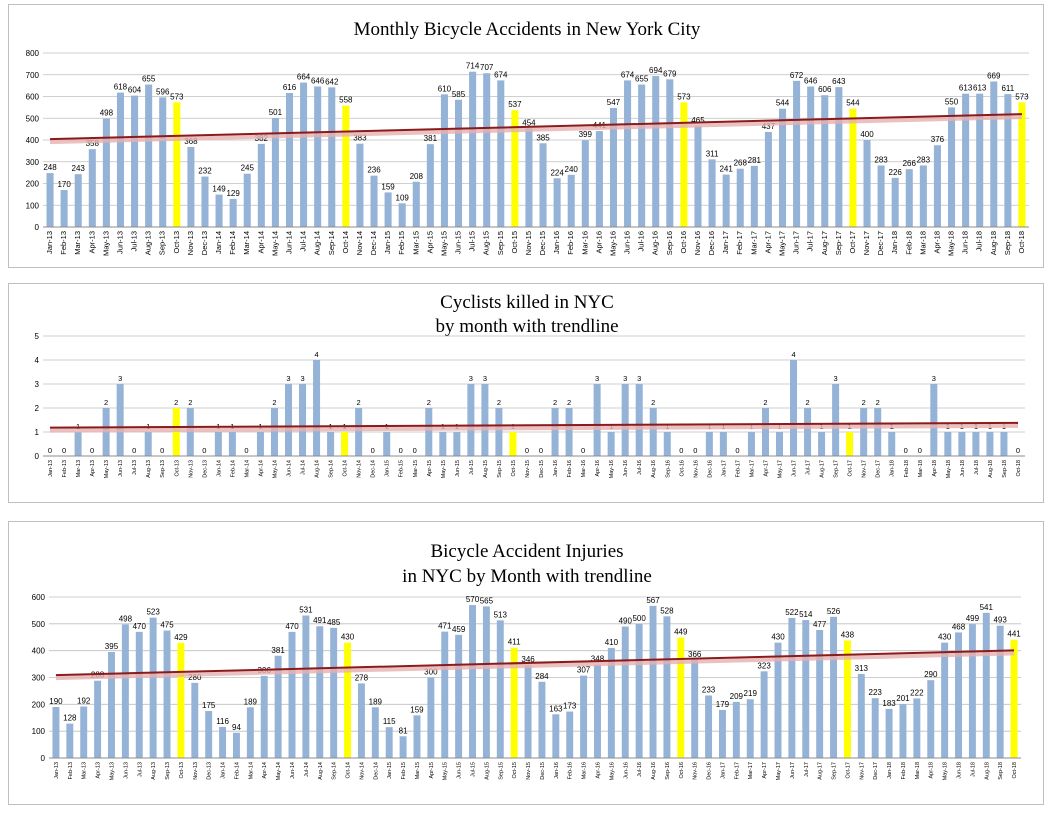  I want to click on data-label: 189, so click(251, 701).